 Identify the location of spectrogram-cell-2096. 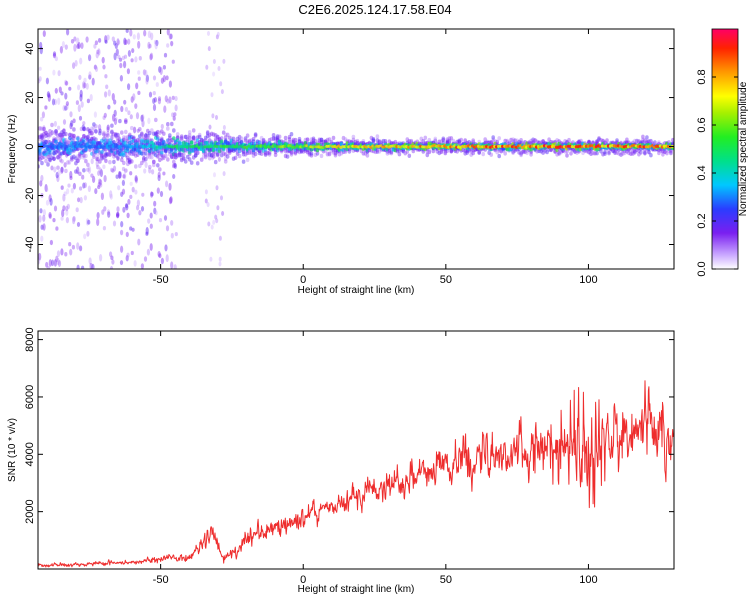
(303, 151).